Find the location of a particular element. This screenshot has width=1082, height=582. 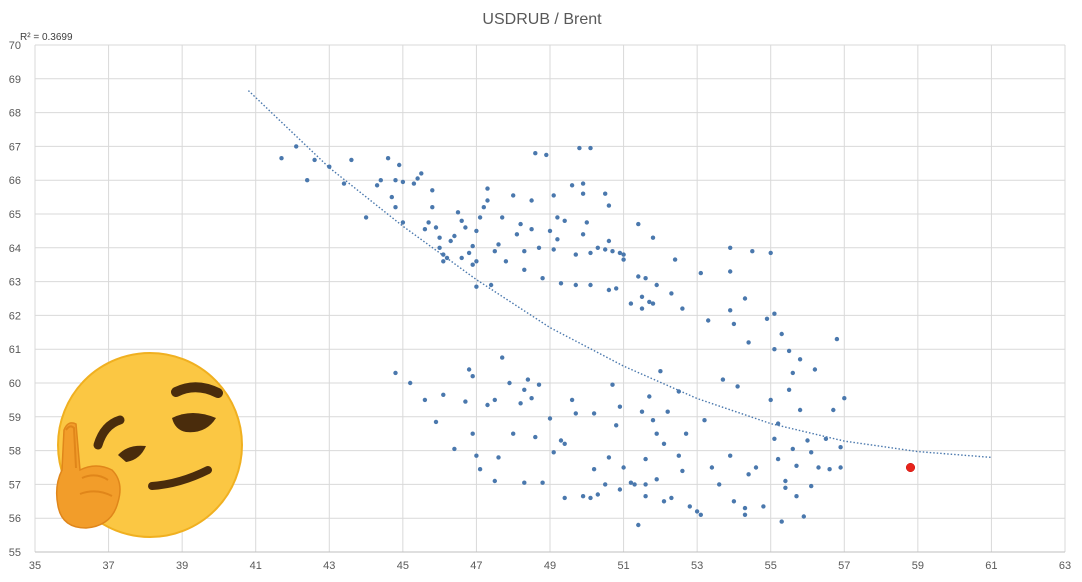

y-tick-label: 57 is located at coordinates (15, 485).